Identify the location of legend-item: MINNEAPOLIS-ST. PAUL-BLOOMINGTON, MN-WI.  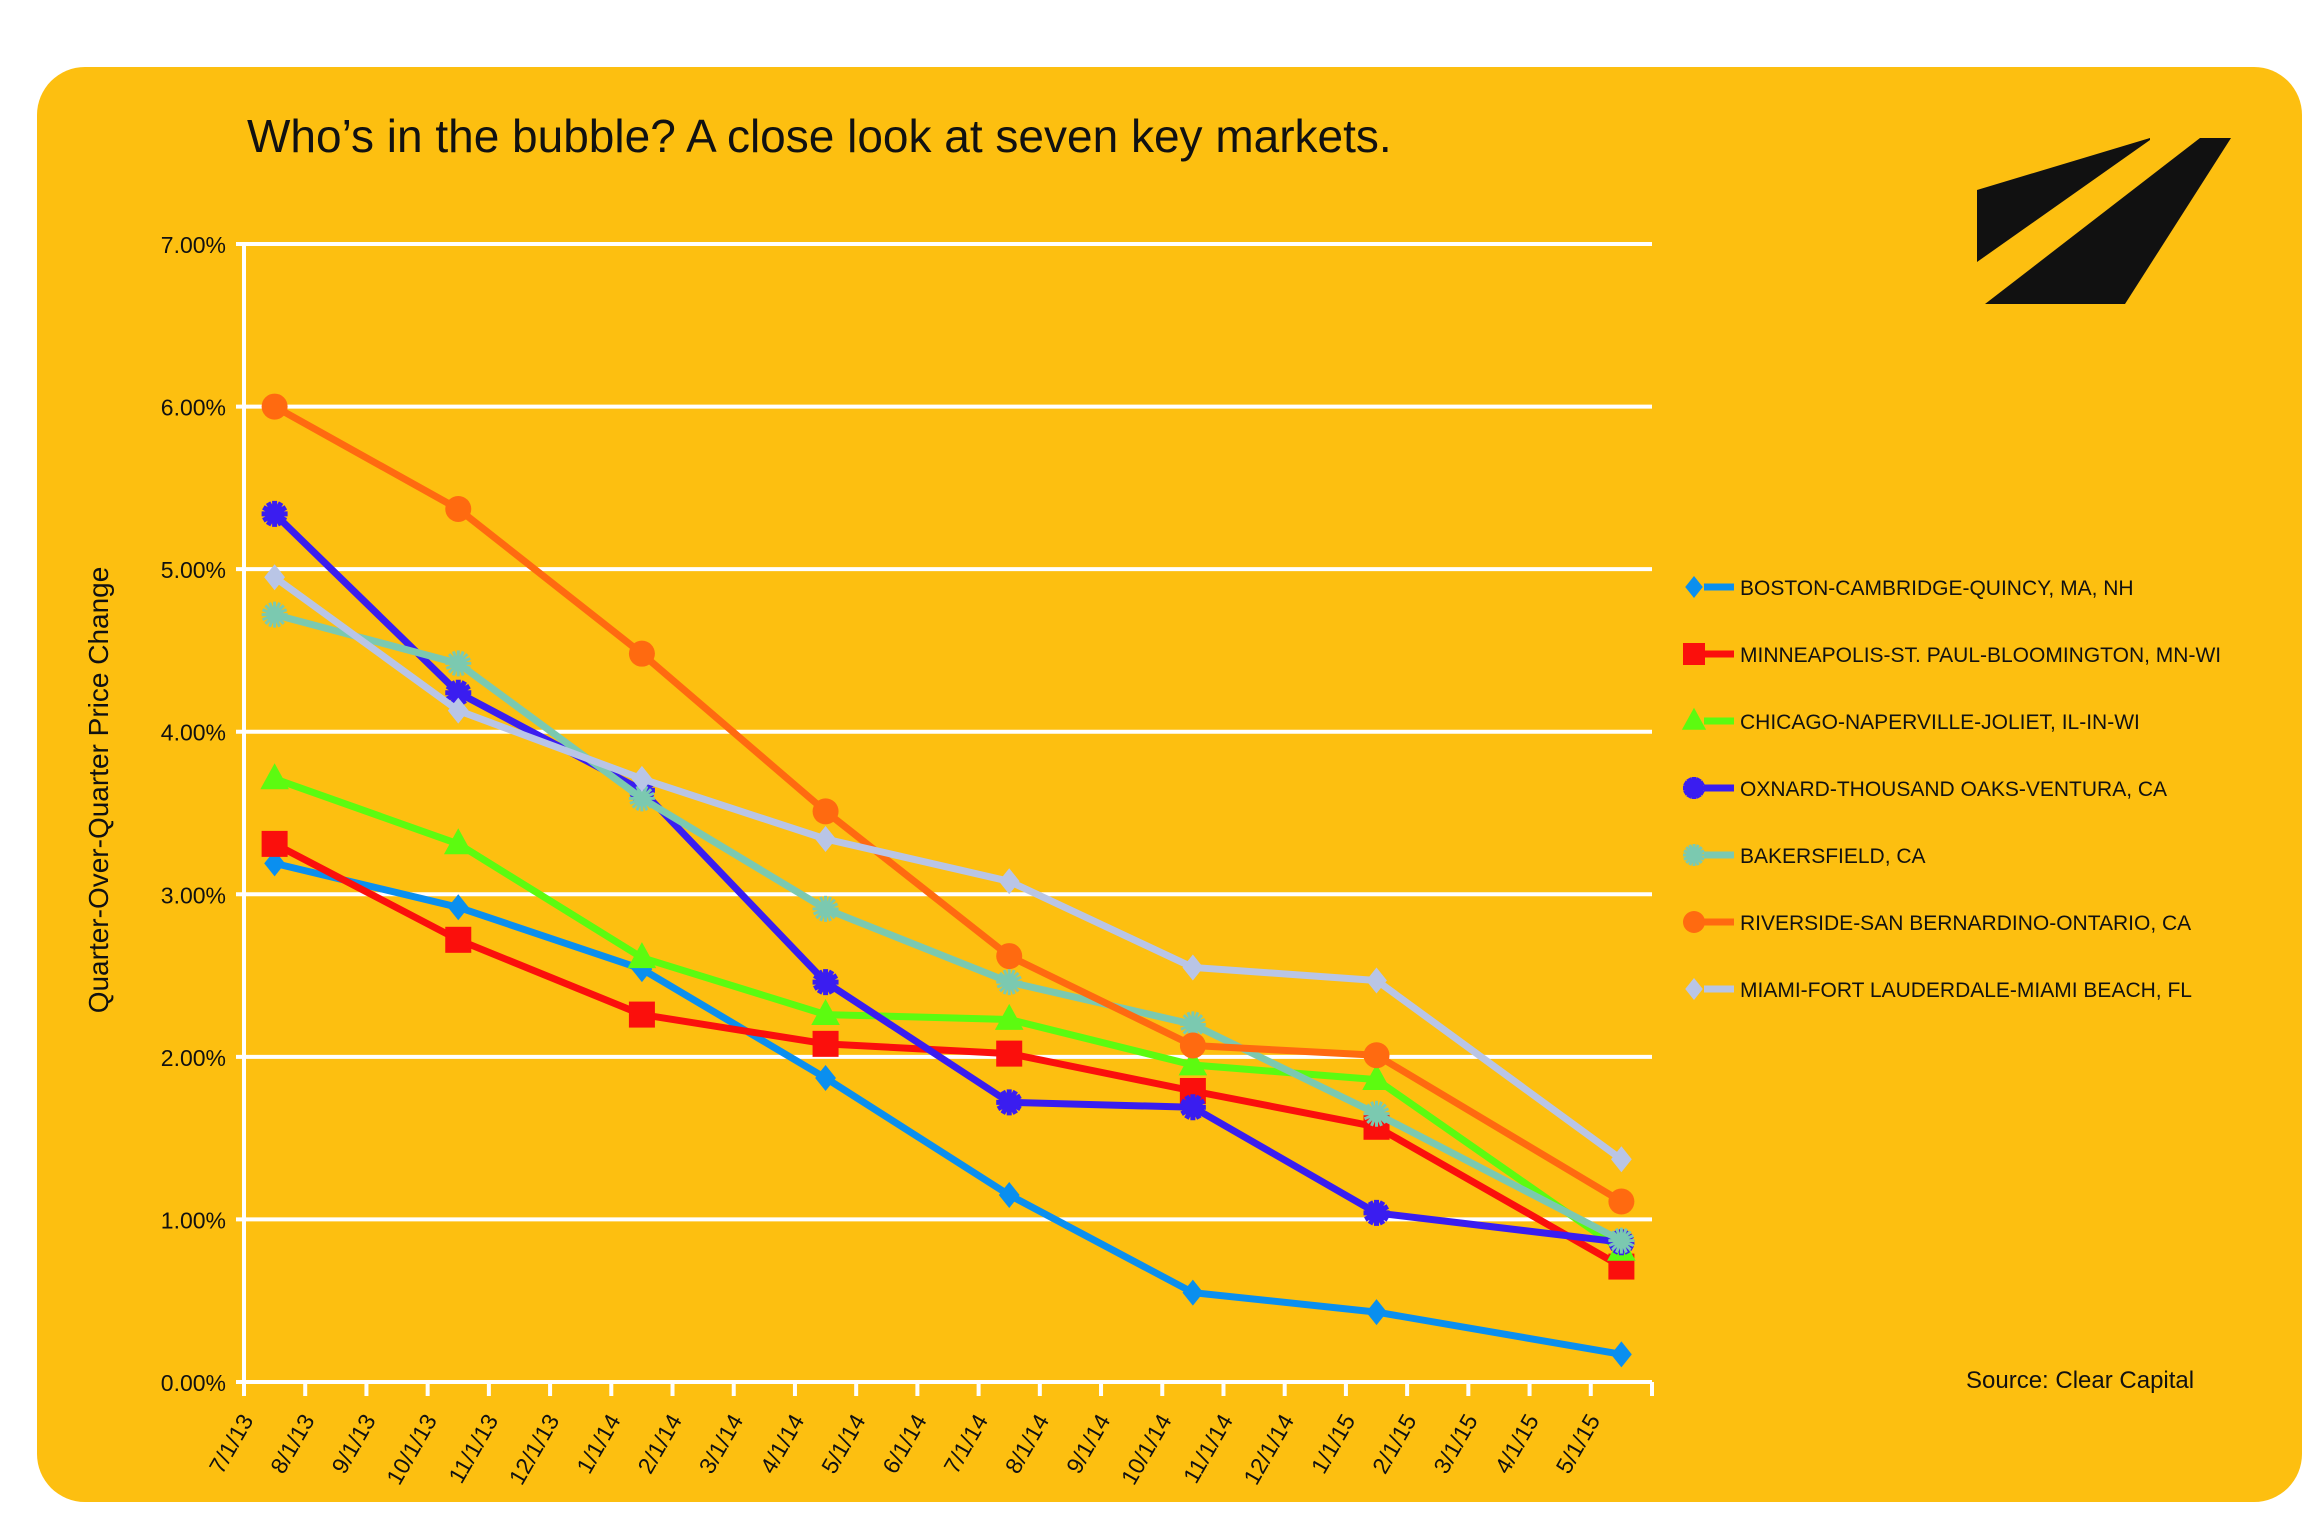
(1952, 655).